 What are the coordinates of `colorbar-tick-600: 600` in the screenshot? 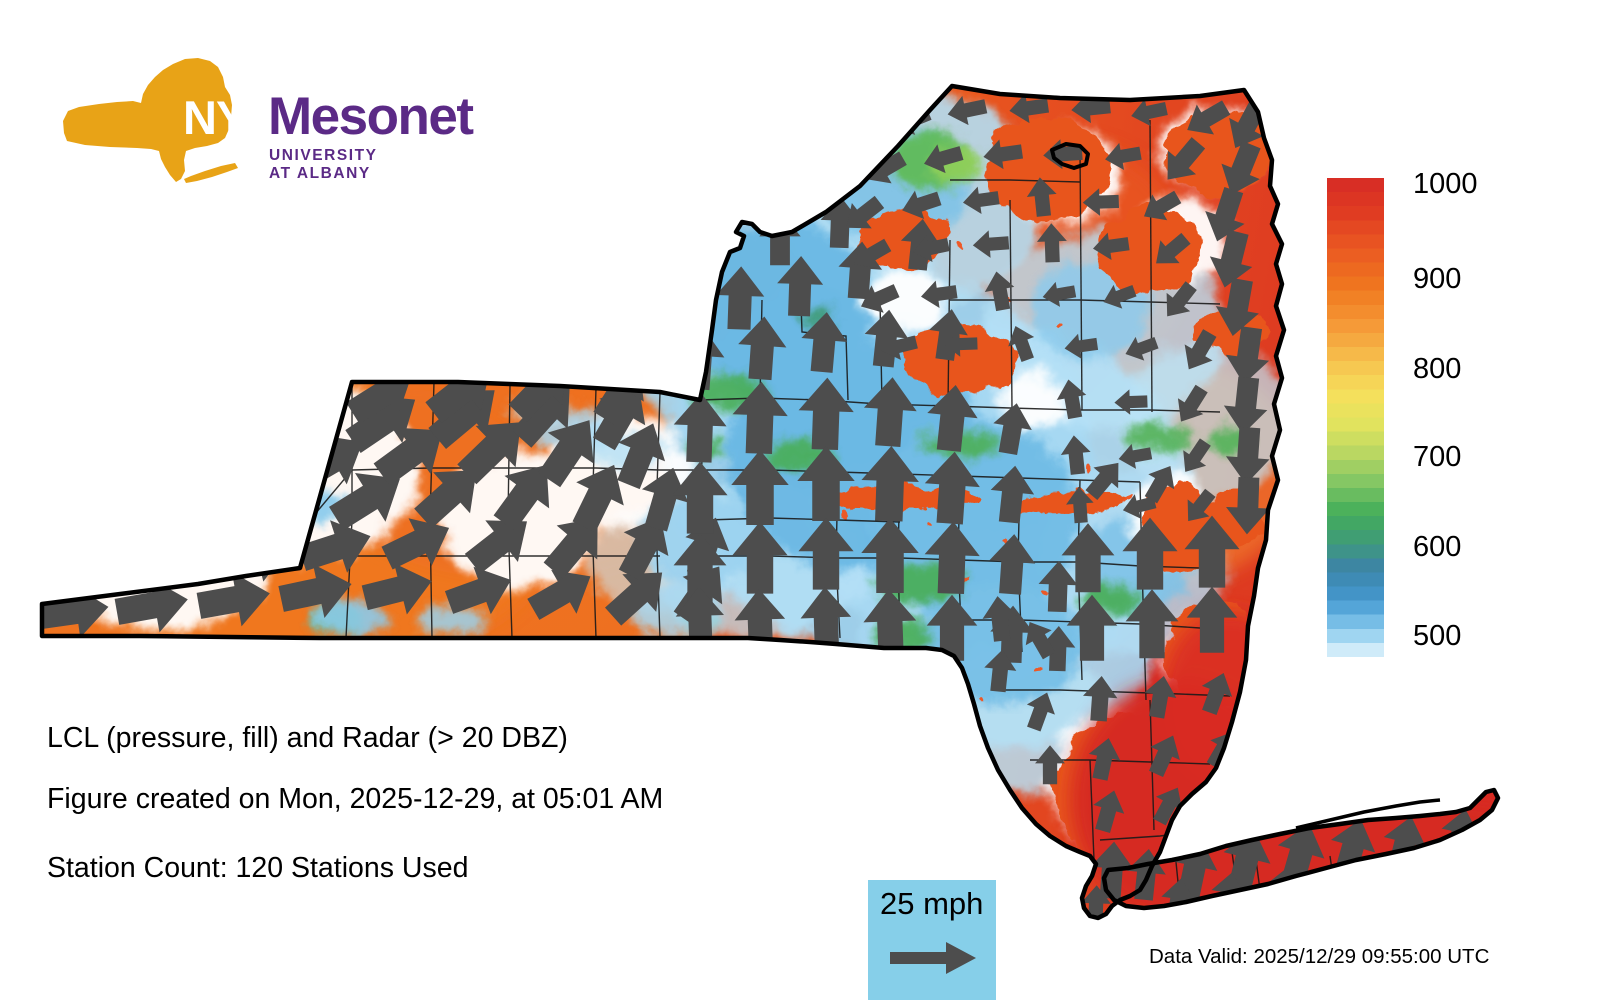 It's located at (1437, 547).